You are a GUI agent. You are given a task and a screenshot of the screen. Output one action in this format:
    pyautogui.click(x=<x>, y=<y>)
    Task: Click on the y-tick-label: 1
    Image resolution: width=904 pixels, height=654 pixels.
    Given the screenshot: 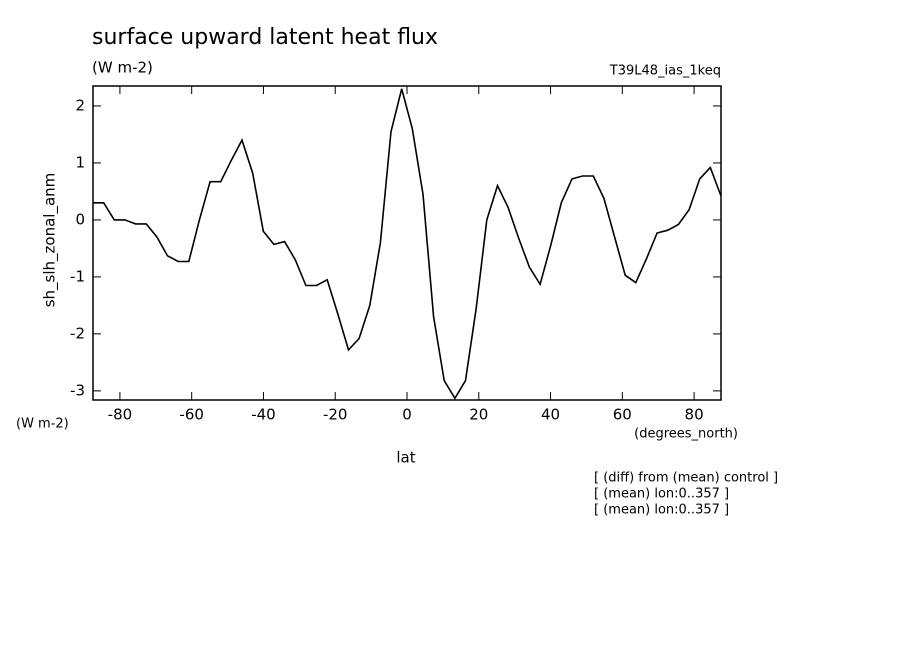 What is the action you would take?
    pyautogui.click(x=80, y=162)
    